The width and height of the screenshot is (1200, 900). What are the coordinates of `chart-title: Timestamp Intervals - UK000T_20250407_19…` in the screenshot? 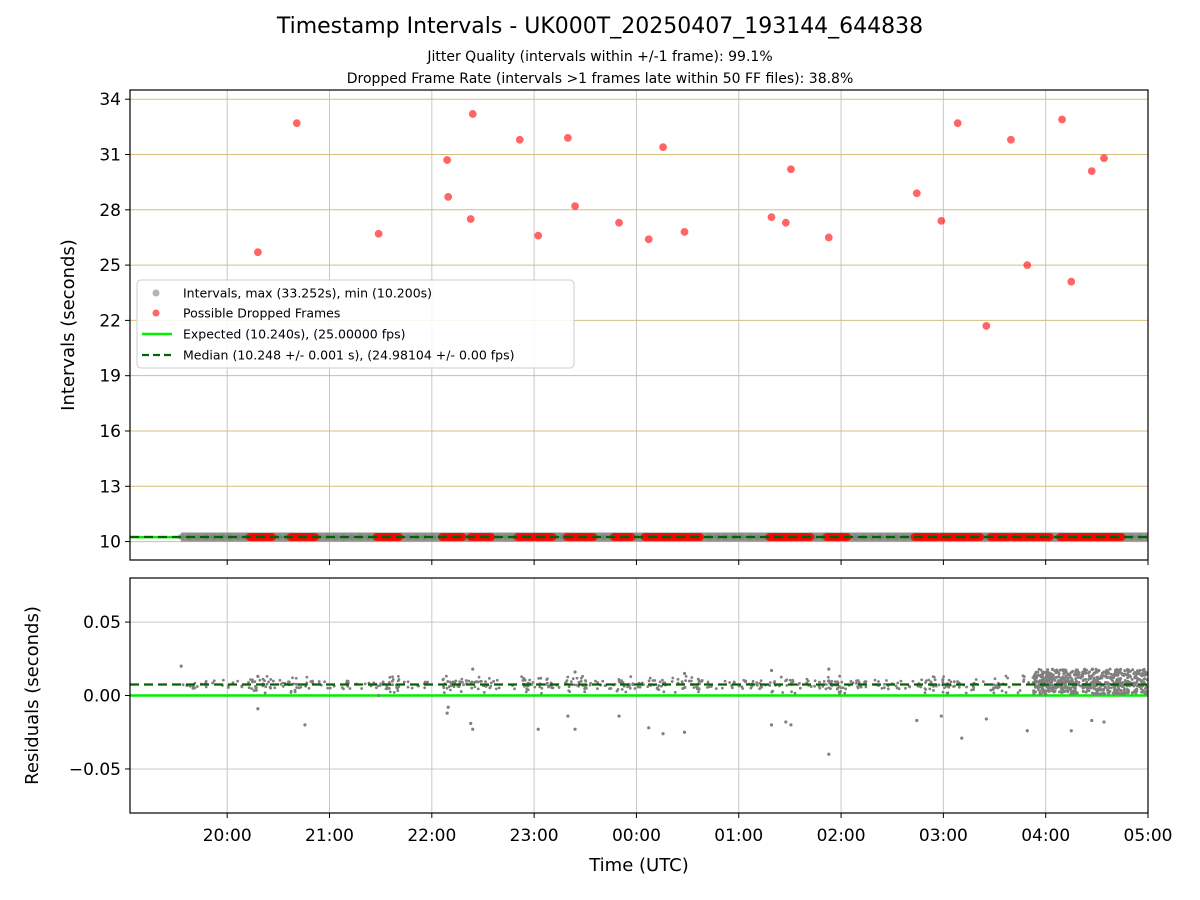 It's located at (600, 26).